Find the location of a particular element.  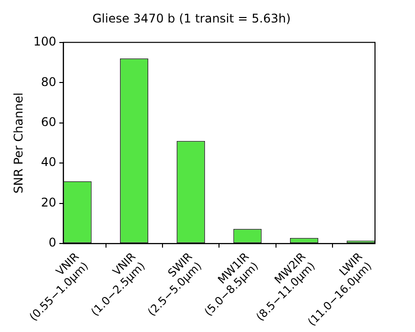

y-tick-label: 0 is located at coordinates (52, 243).